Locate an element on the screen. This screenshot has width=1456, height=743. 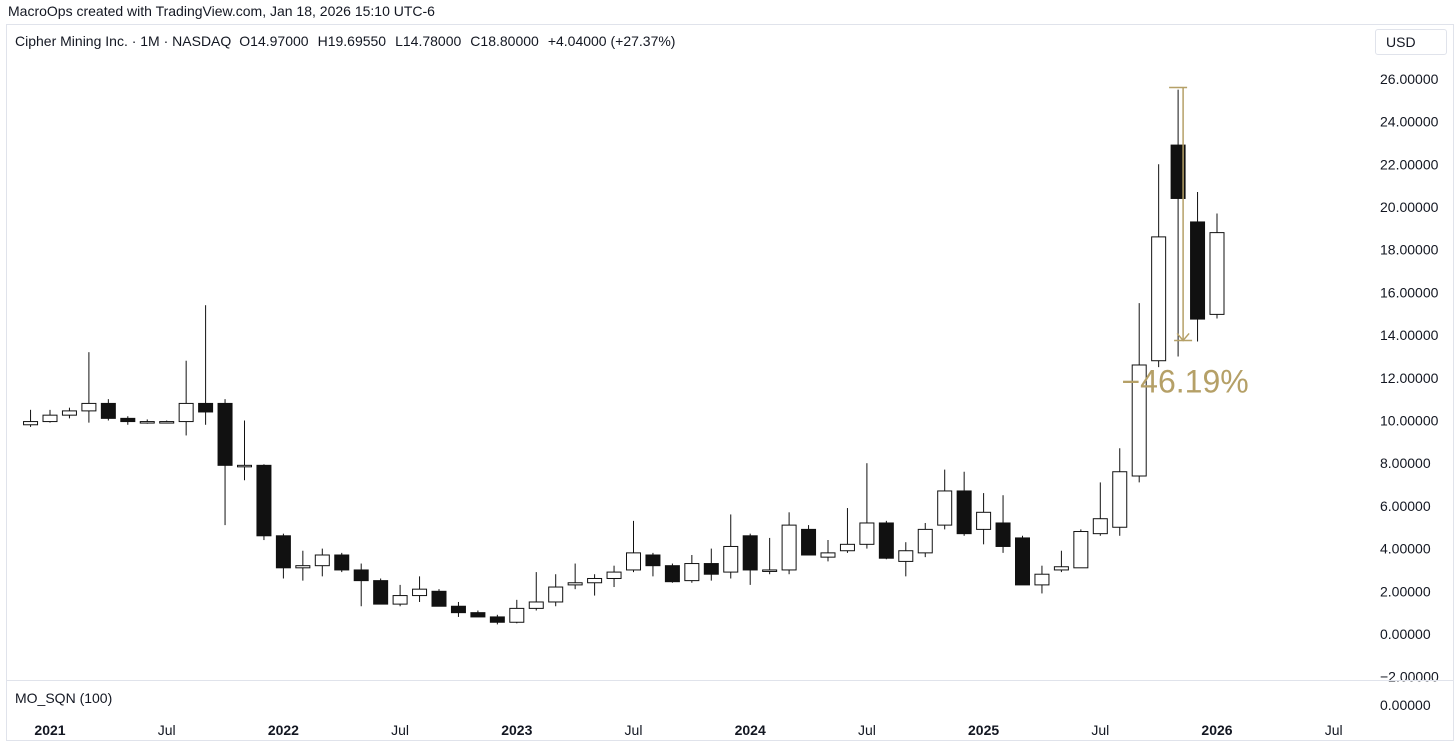
currency-button: USD is located at coordinates (1411, 42).